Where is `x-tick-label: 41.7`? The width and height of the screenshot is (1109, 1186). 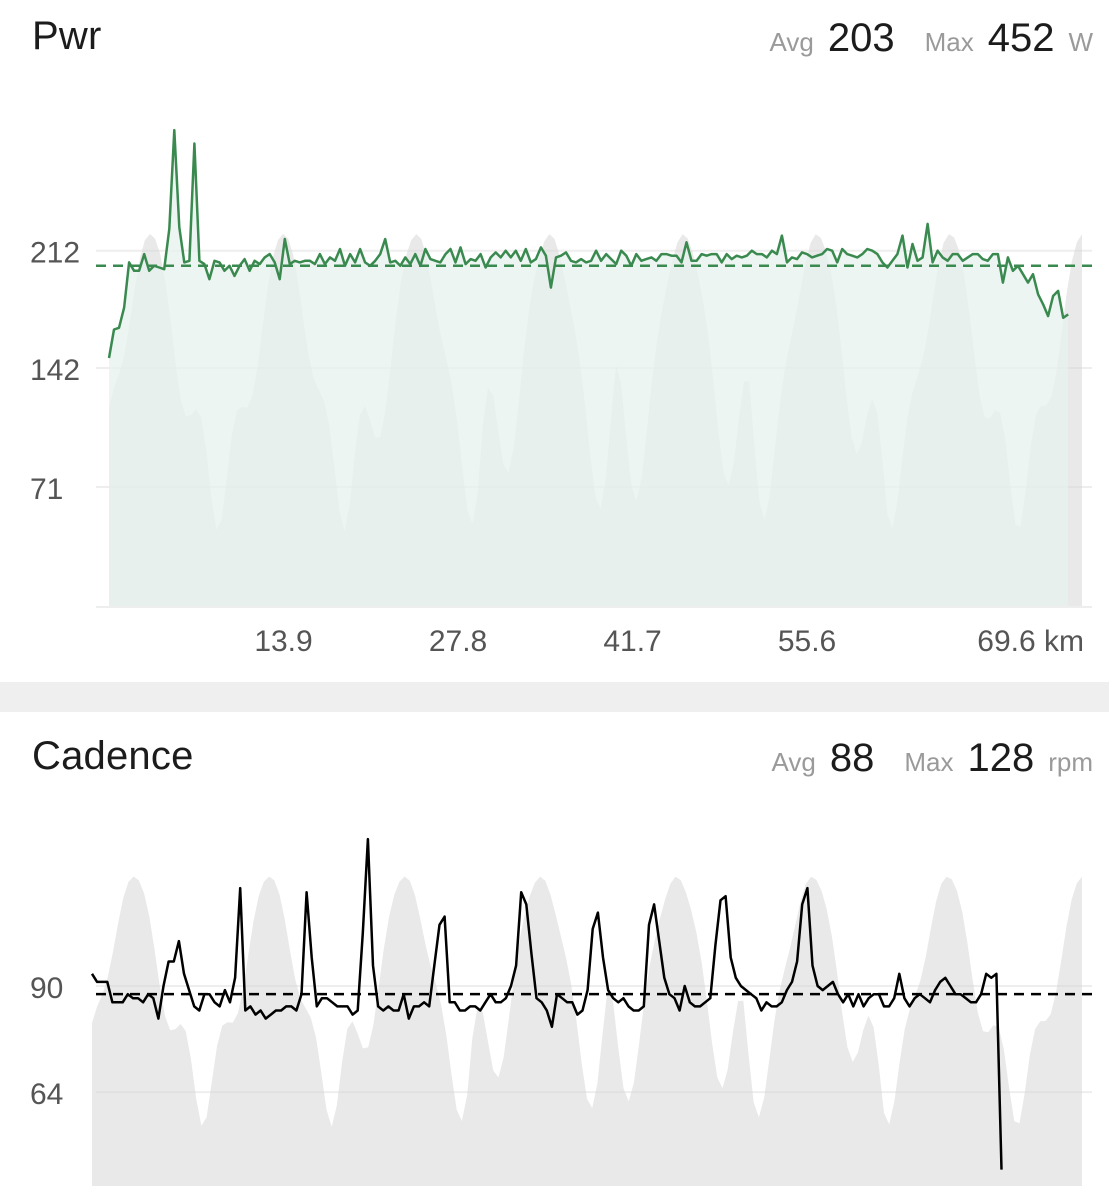
x-tick-label: 41.7 is located at coordinates (632, 641).